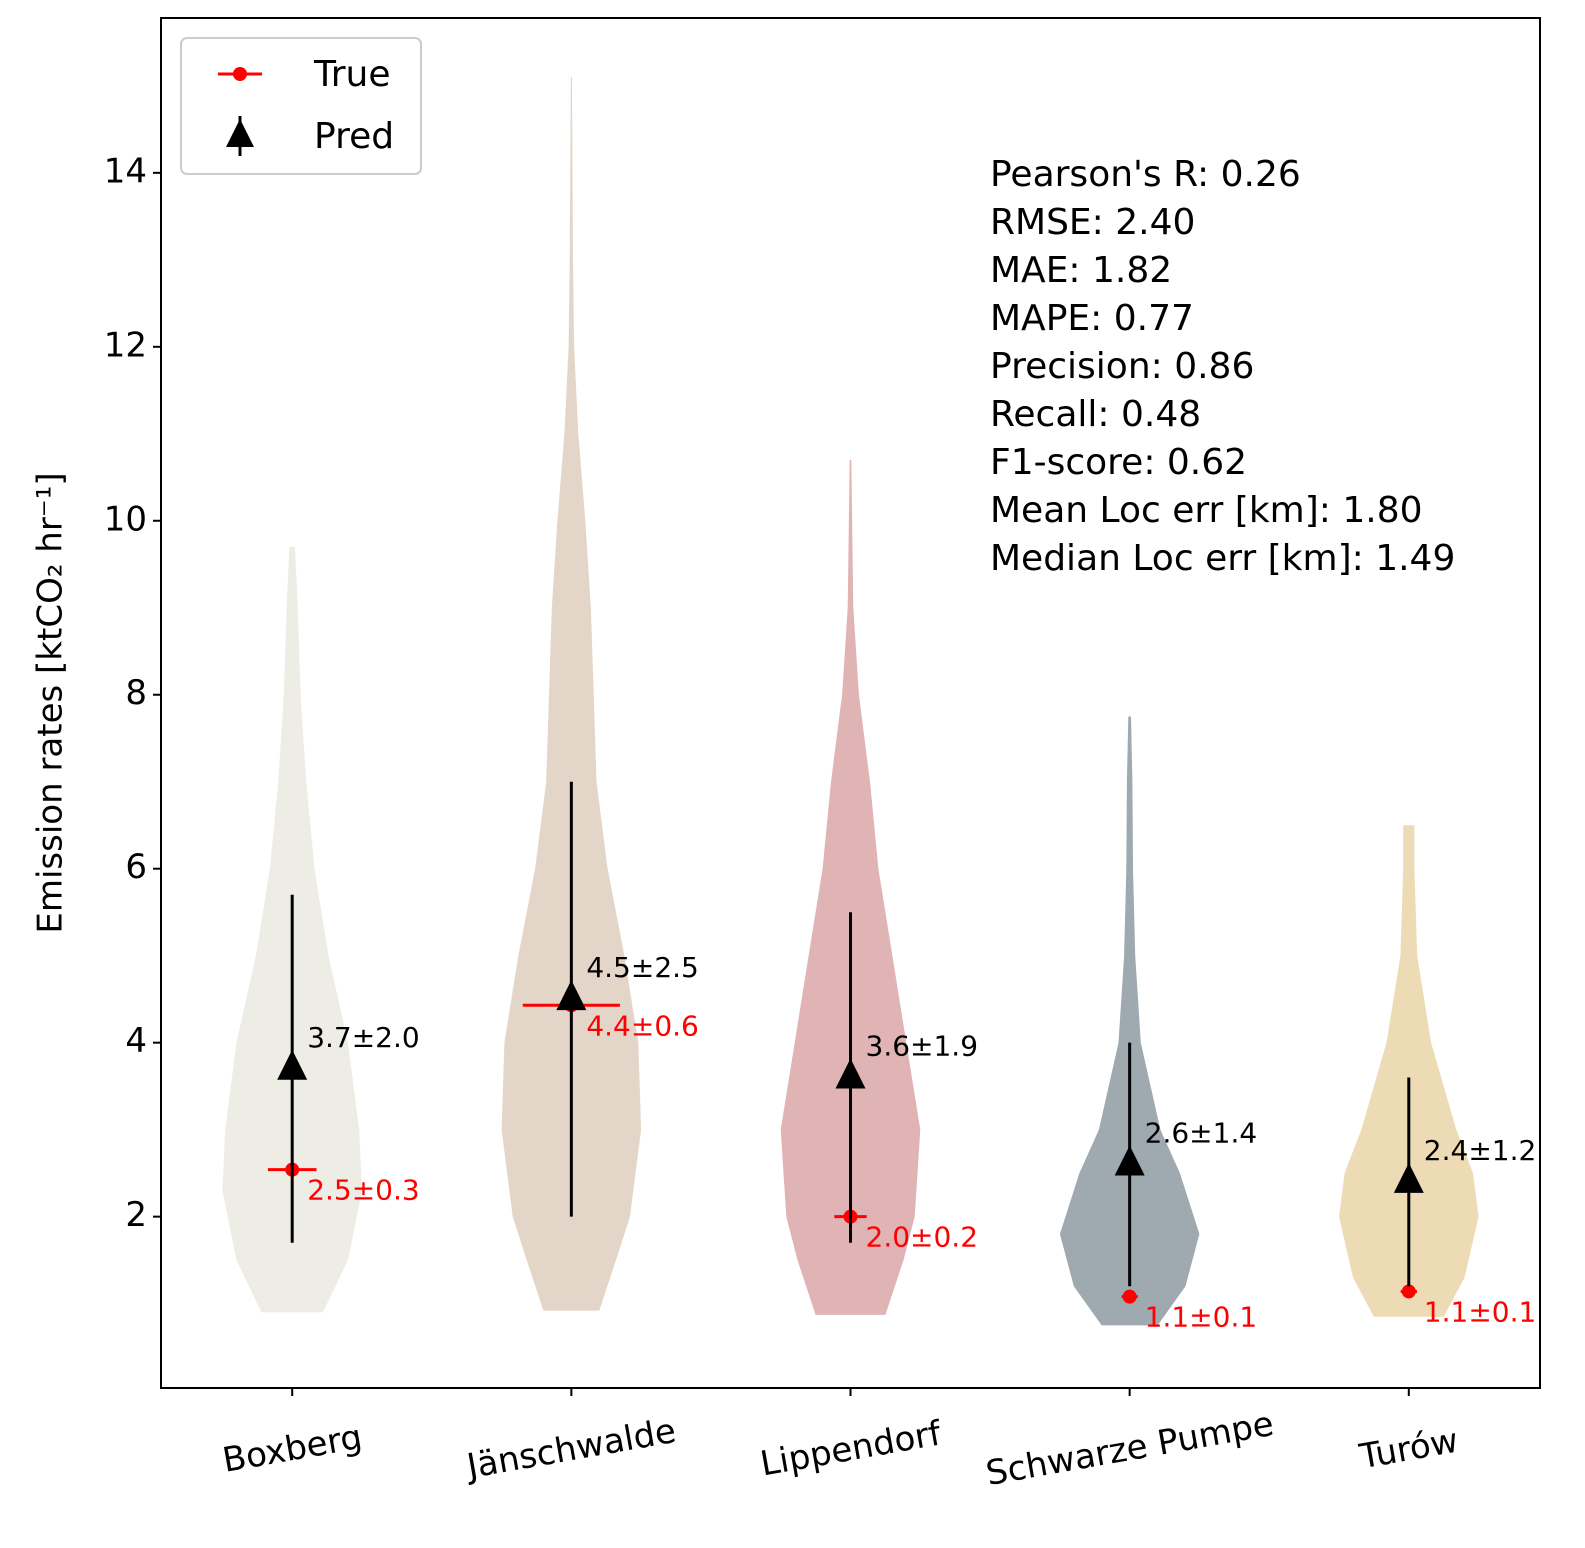  I want to click on legend-label: Pred, so click(354, 136).